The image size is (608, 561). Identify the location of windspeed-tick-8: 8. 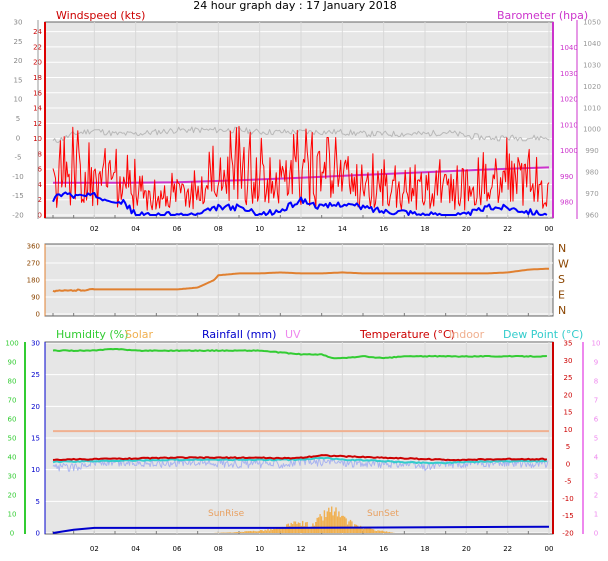
(40, 154).